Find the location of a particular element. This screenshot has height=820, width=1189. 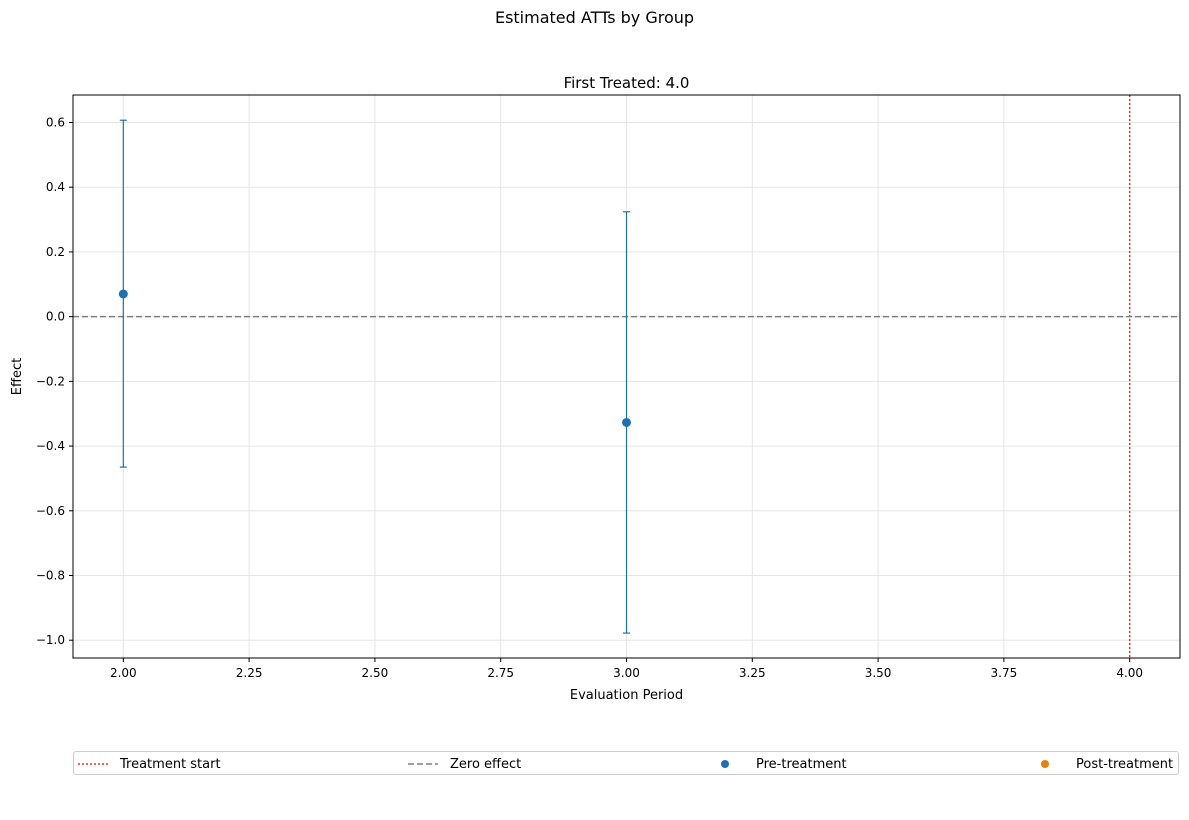

legend-item-treatment-start: Treatment start is located at coordinates (149, 764).